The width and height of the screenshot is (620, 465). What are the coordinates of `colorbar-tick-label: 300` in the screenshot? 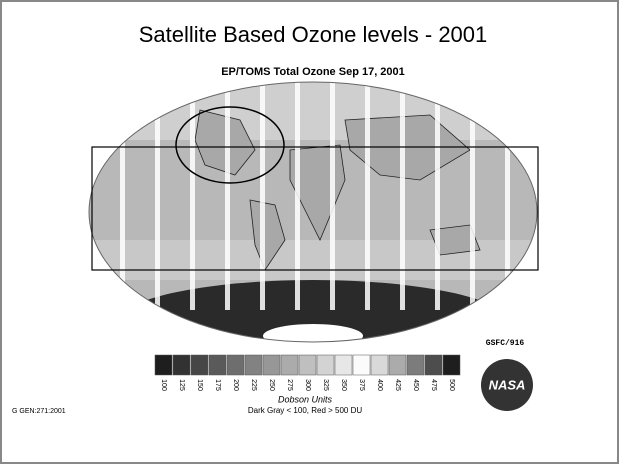 It's located at (307, 385).